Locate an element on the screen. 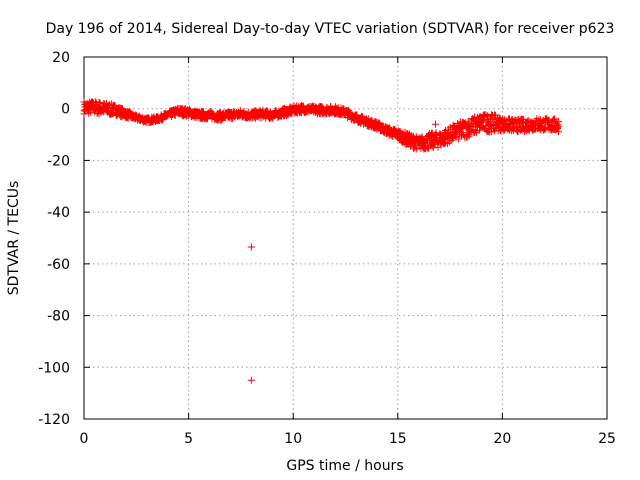  x-tick-label: 20 is located at coordinates (502, 439).